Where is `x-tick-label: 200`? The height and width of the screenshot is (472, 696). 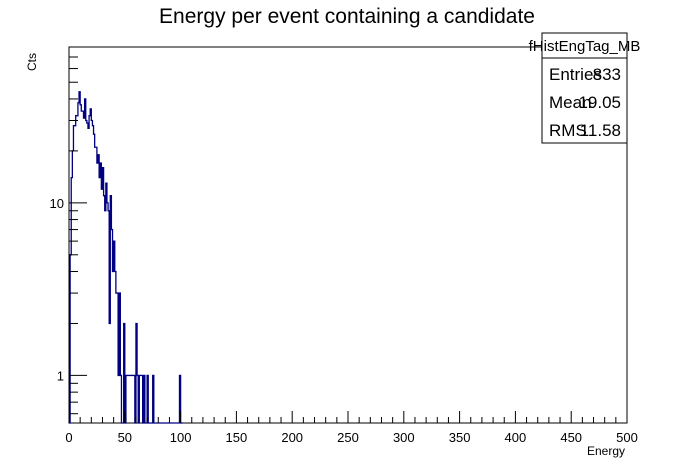
x-tick-label: 200 is located at coordinates (292, 437).